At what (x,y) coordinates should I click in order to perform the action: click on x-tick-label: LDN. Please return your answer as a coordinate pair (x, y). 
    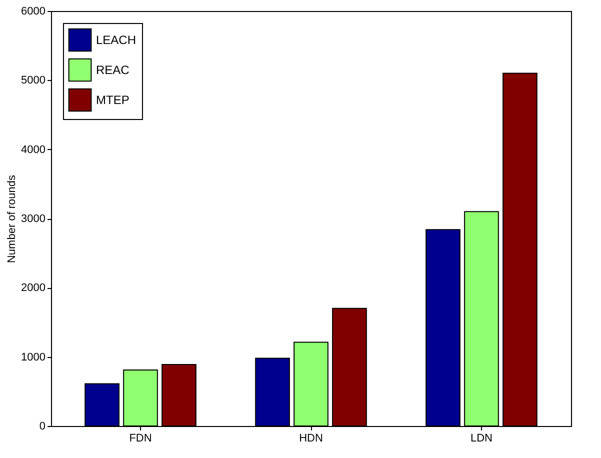
    Looking at the image, I should click on (481, 438).